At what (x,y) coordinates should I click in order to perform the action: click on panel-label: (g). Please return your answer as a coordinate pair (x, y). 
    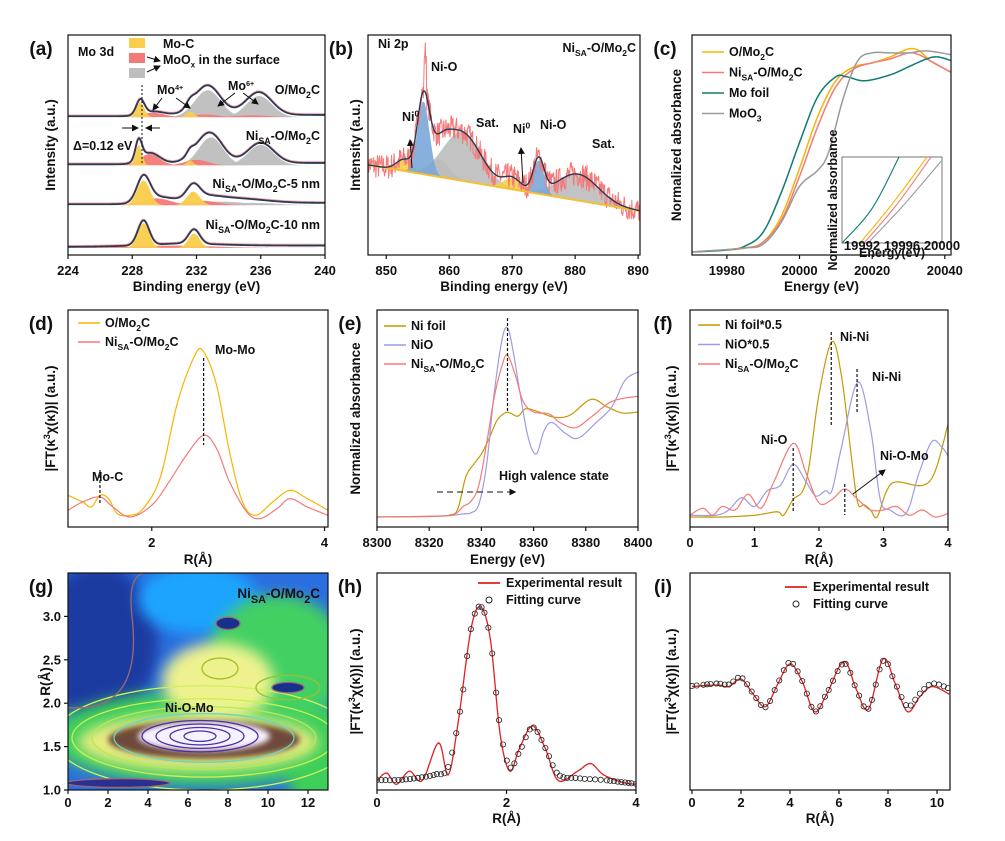
    Looking at the image, I should click on (41, 587).